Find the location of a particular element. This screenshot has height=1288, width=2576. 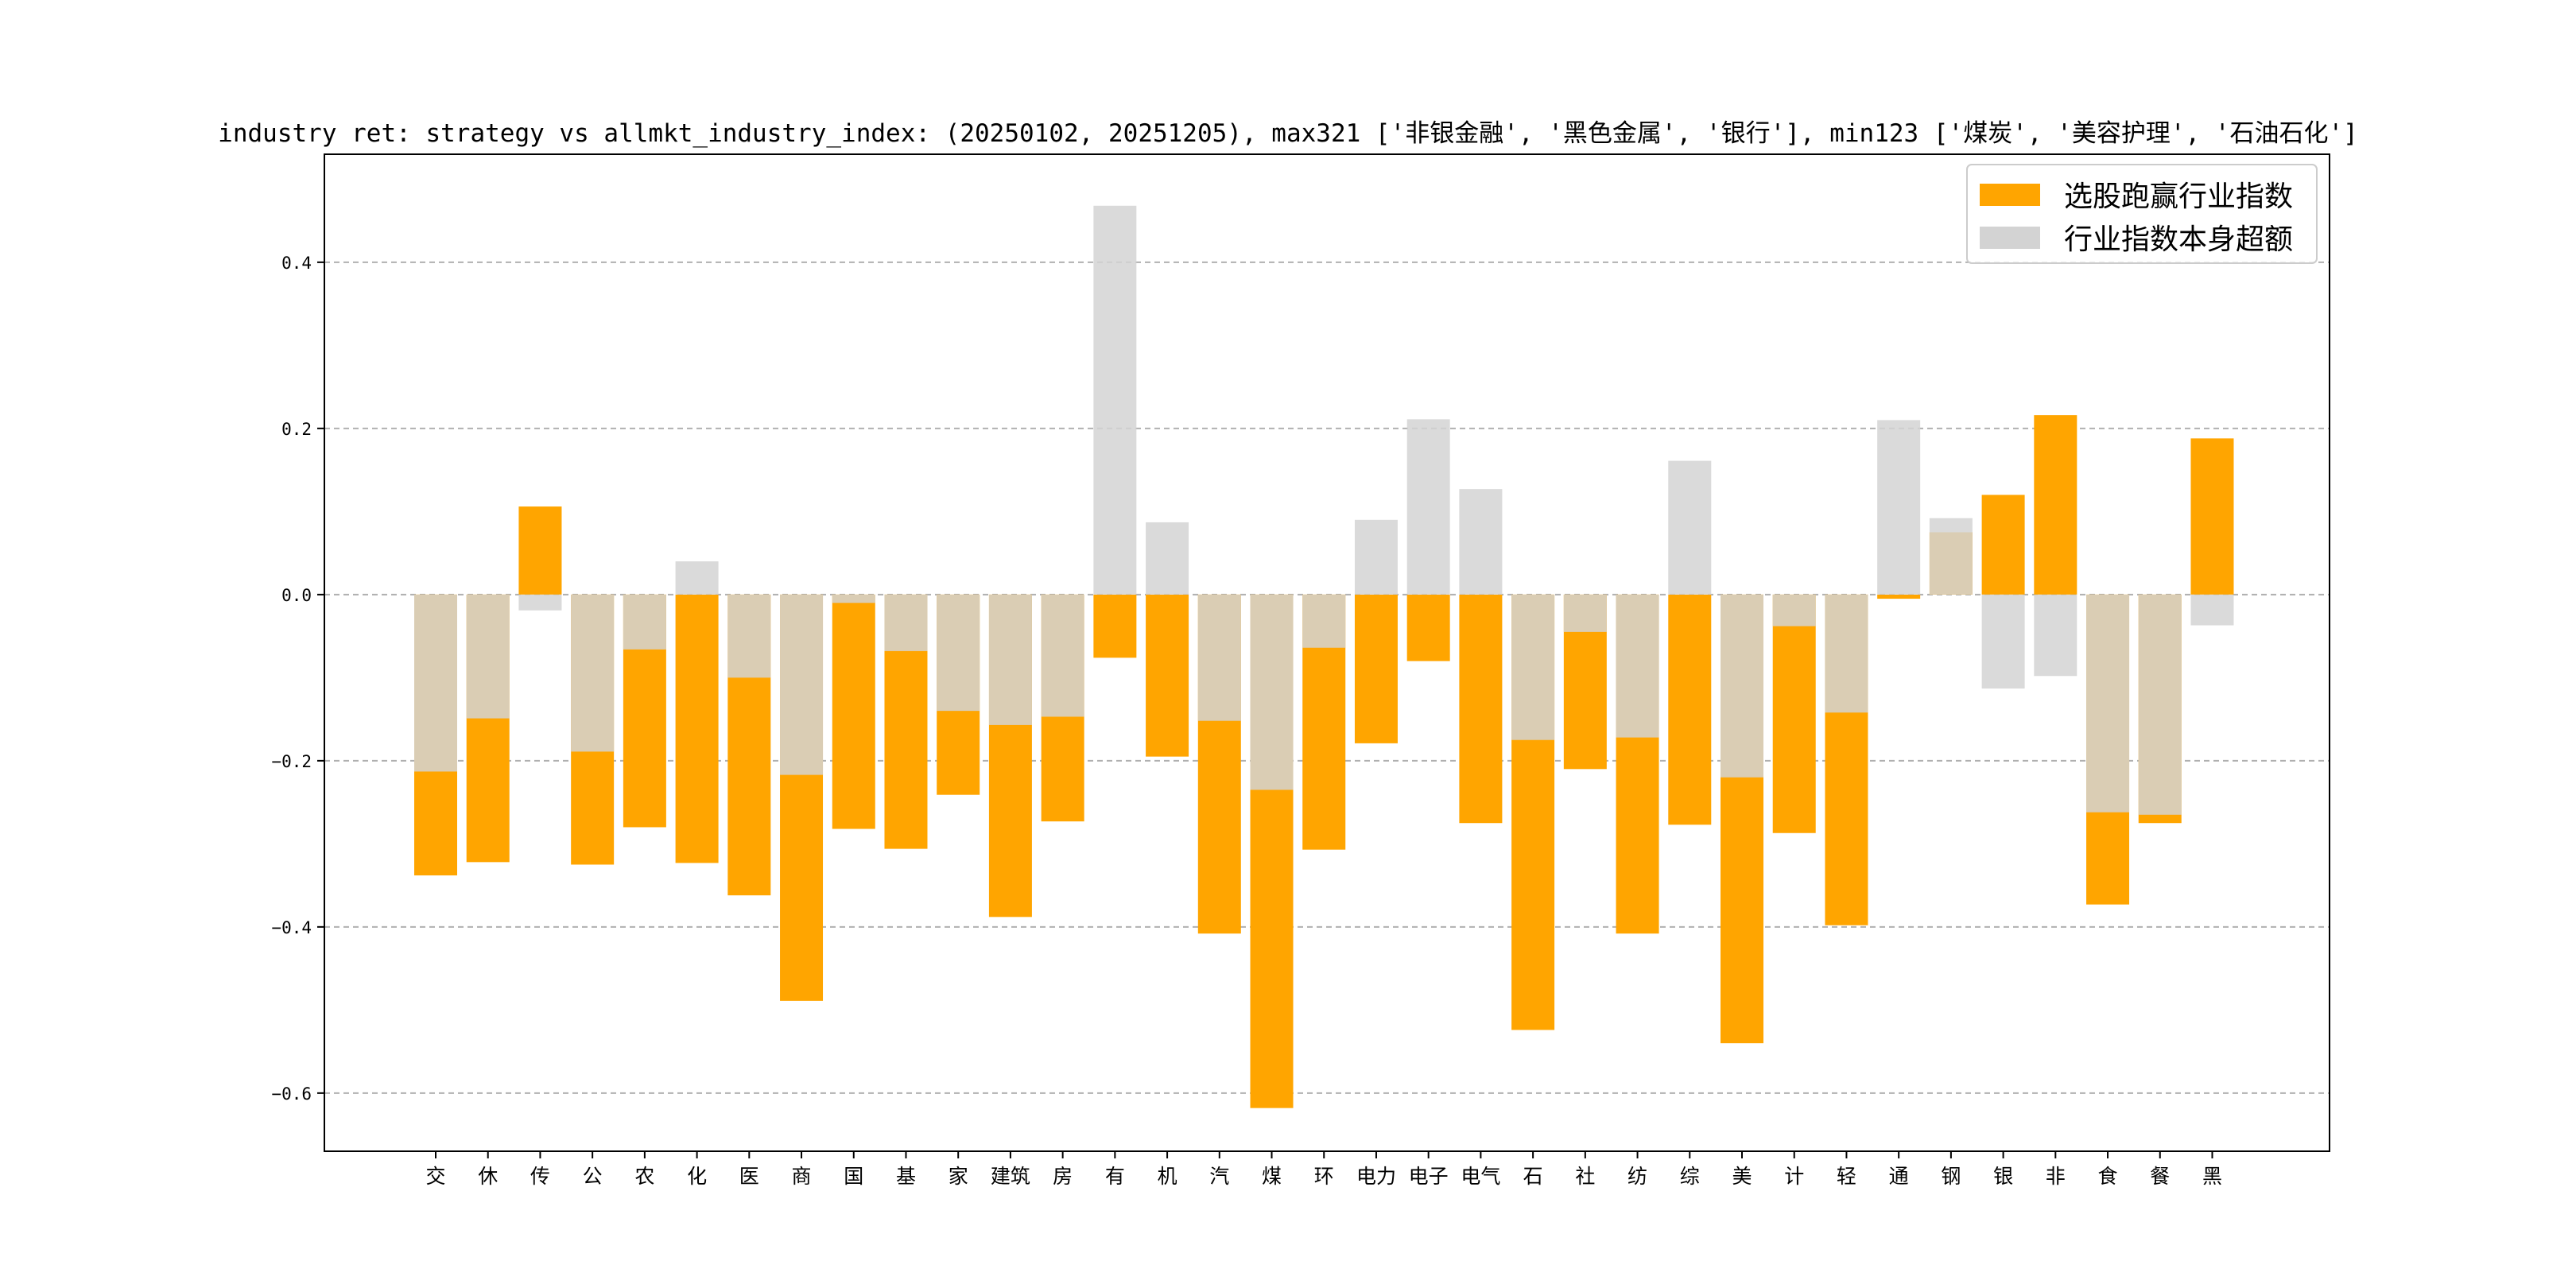

y-tick-label: −0.2 is located at coordinates (292, 762).